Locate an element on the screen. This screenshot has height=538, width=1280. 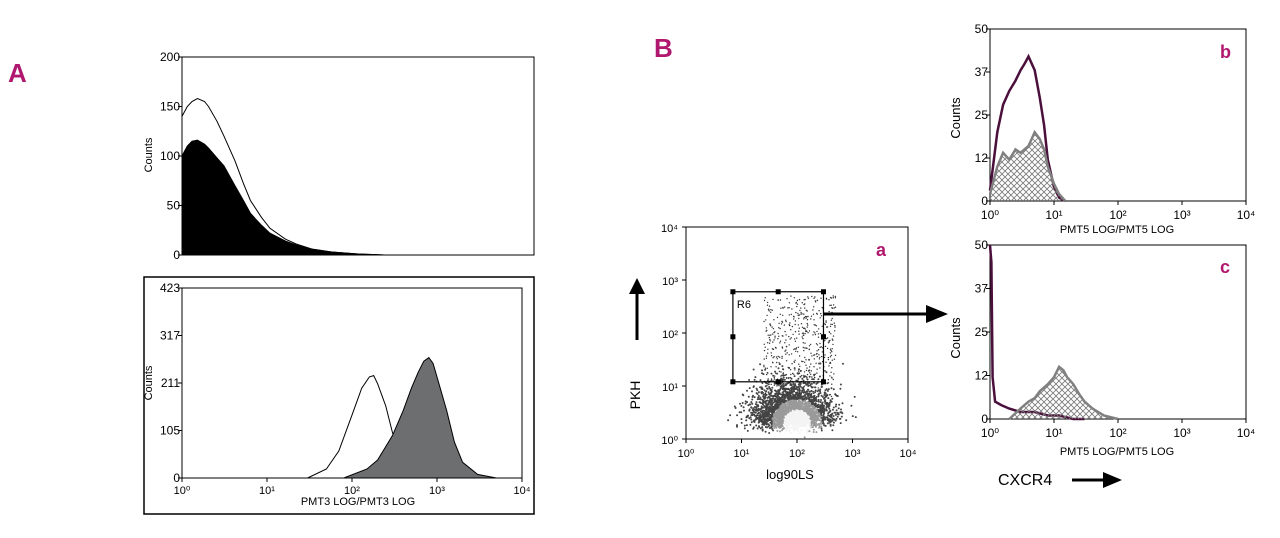
panel-label-c: c is located at coordinates (1225, 267).